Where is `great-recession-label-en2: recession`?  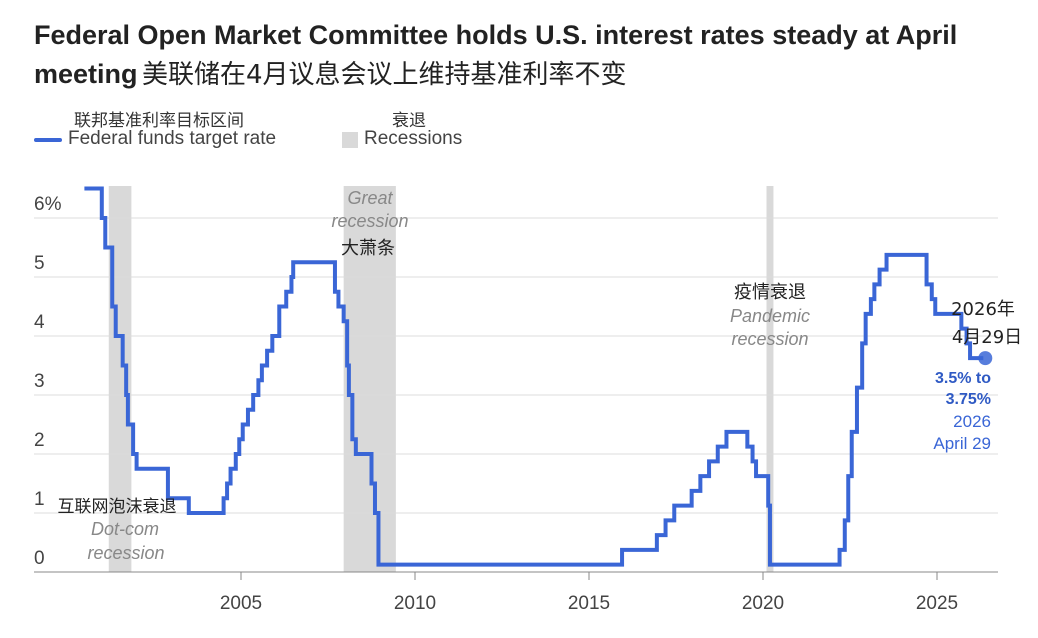 great-recession-label-en2: recession is located at coordinates (369, 221).